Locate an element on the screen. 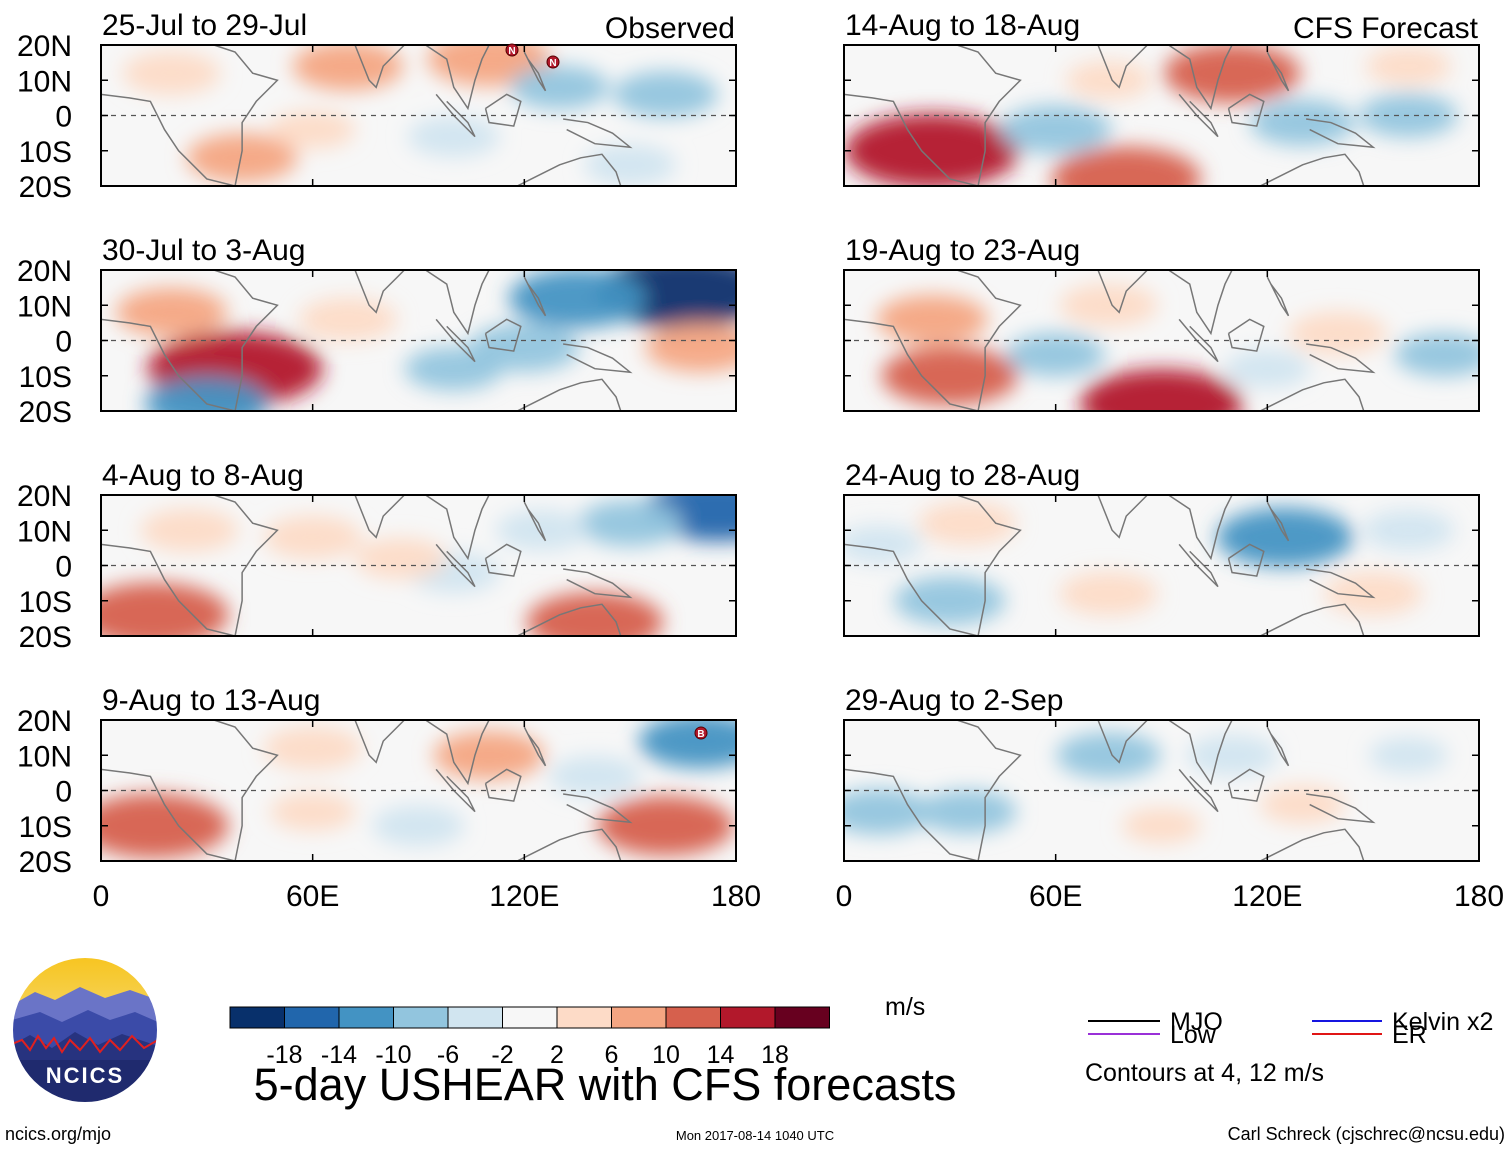 Image resolution: width=1510 pixels, height=1149 pixels. lon-tick-label: 120E is located at coordinates (524, 896).